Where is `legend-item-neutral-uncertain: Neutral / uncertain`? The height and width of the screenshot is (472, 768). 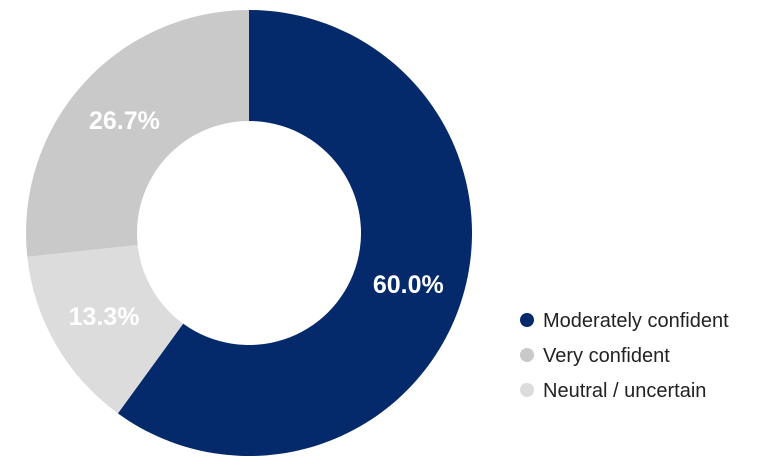
legend-item-neutral-uncertain: Neutral / uncertain is located at coordinates (613, 391).